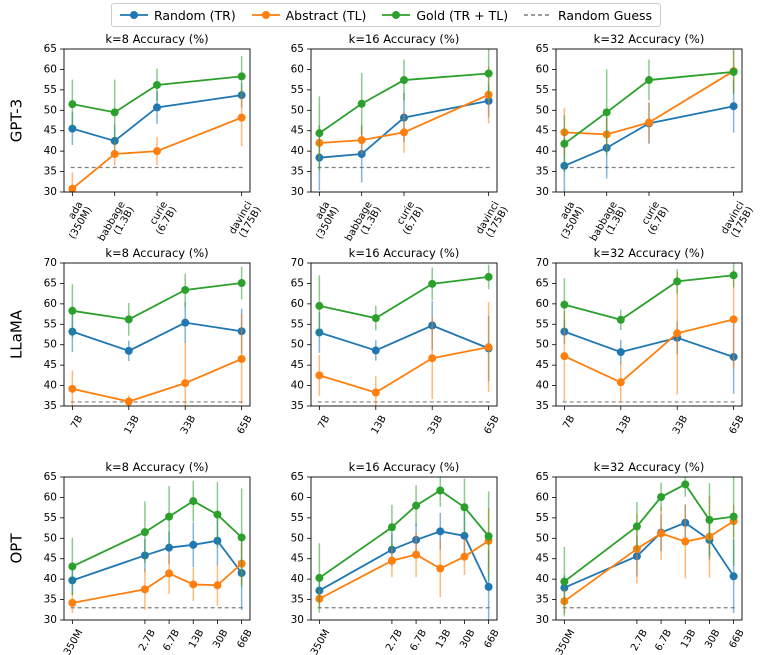 The image size is (764, 655). I want to click on p5-random-point, so click(375, 350).